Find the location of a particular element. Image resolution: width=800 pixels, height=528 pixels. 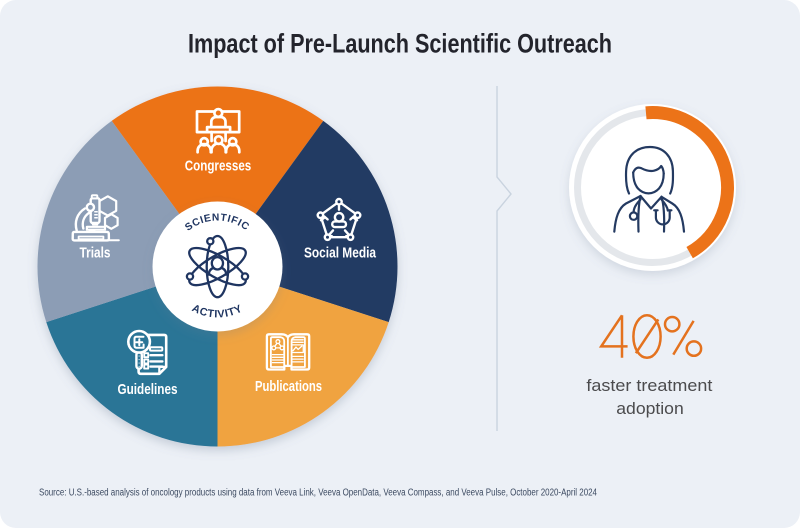

svg-text: Guidelines is located at coordinates (148, 389).